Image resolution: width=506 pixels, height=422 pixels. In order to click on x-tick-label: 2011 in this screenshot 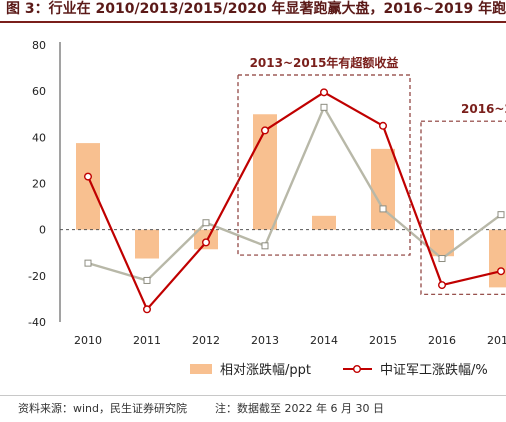, I will do `click(147, 340)`.